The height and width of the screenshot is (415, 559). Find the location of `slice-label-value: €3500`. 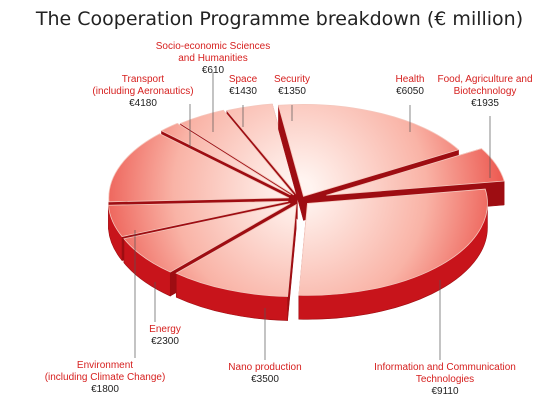

slice-label-value: €3500 is located at coordinates (265, 379).